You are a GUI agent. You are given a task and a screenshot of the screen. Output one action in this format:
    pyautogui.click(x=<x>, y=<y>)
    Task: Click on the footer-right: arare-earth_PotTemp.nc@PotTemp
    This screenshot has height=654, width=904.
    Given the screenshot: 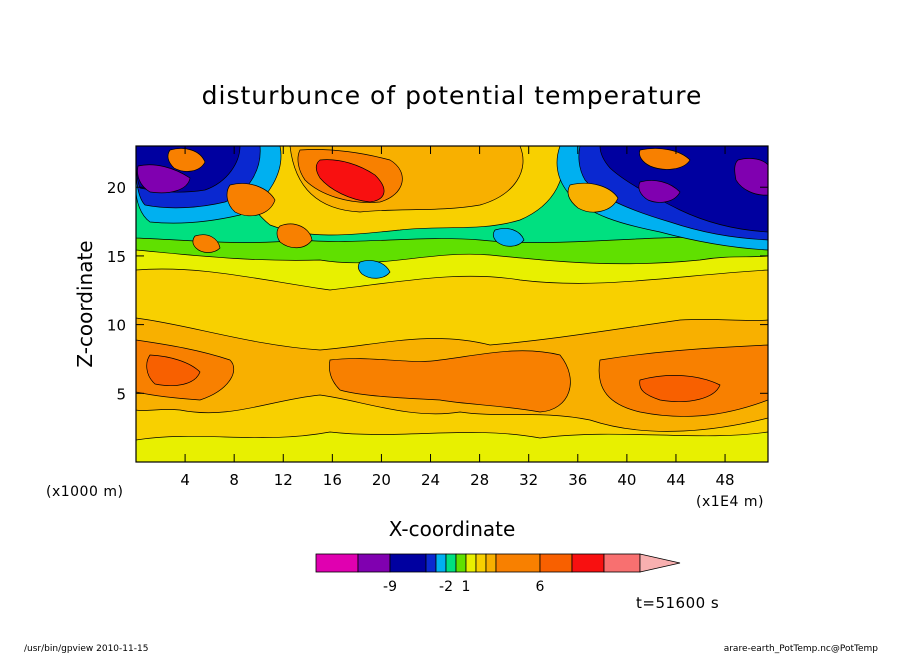 What is the action you would take?
    pyautogui.click(x=801, y=649)
    